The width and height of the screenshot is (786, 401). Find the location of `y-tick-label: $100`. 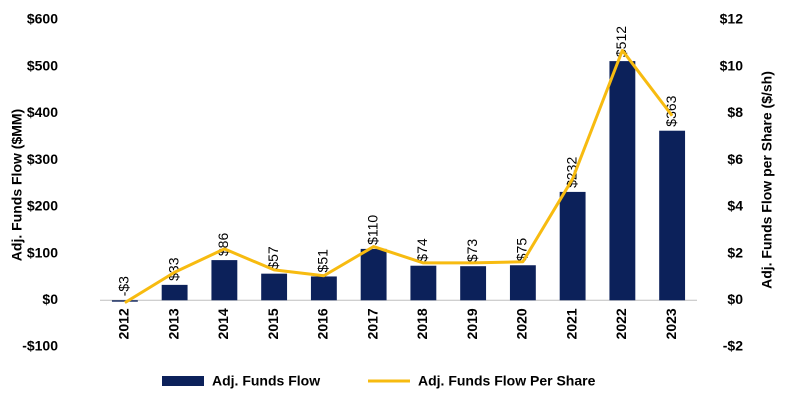

y-tick-label: $100 is located at coordinates (42, 252).